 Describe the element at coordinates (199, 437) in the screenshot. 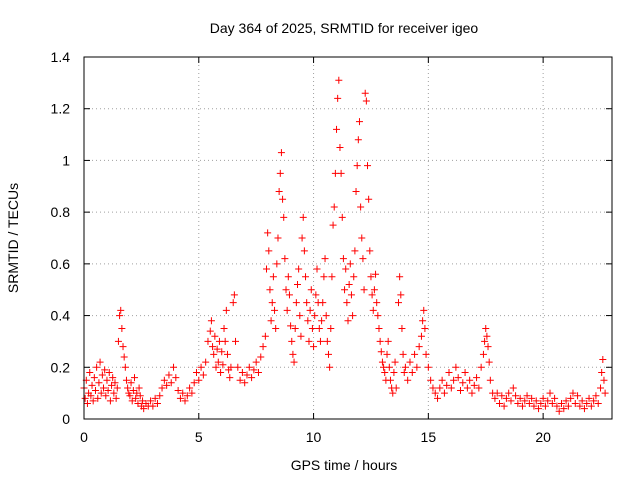

I see `x-tick-label: 5` at that location.